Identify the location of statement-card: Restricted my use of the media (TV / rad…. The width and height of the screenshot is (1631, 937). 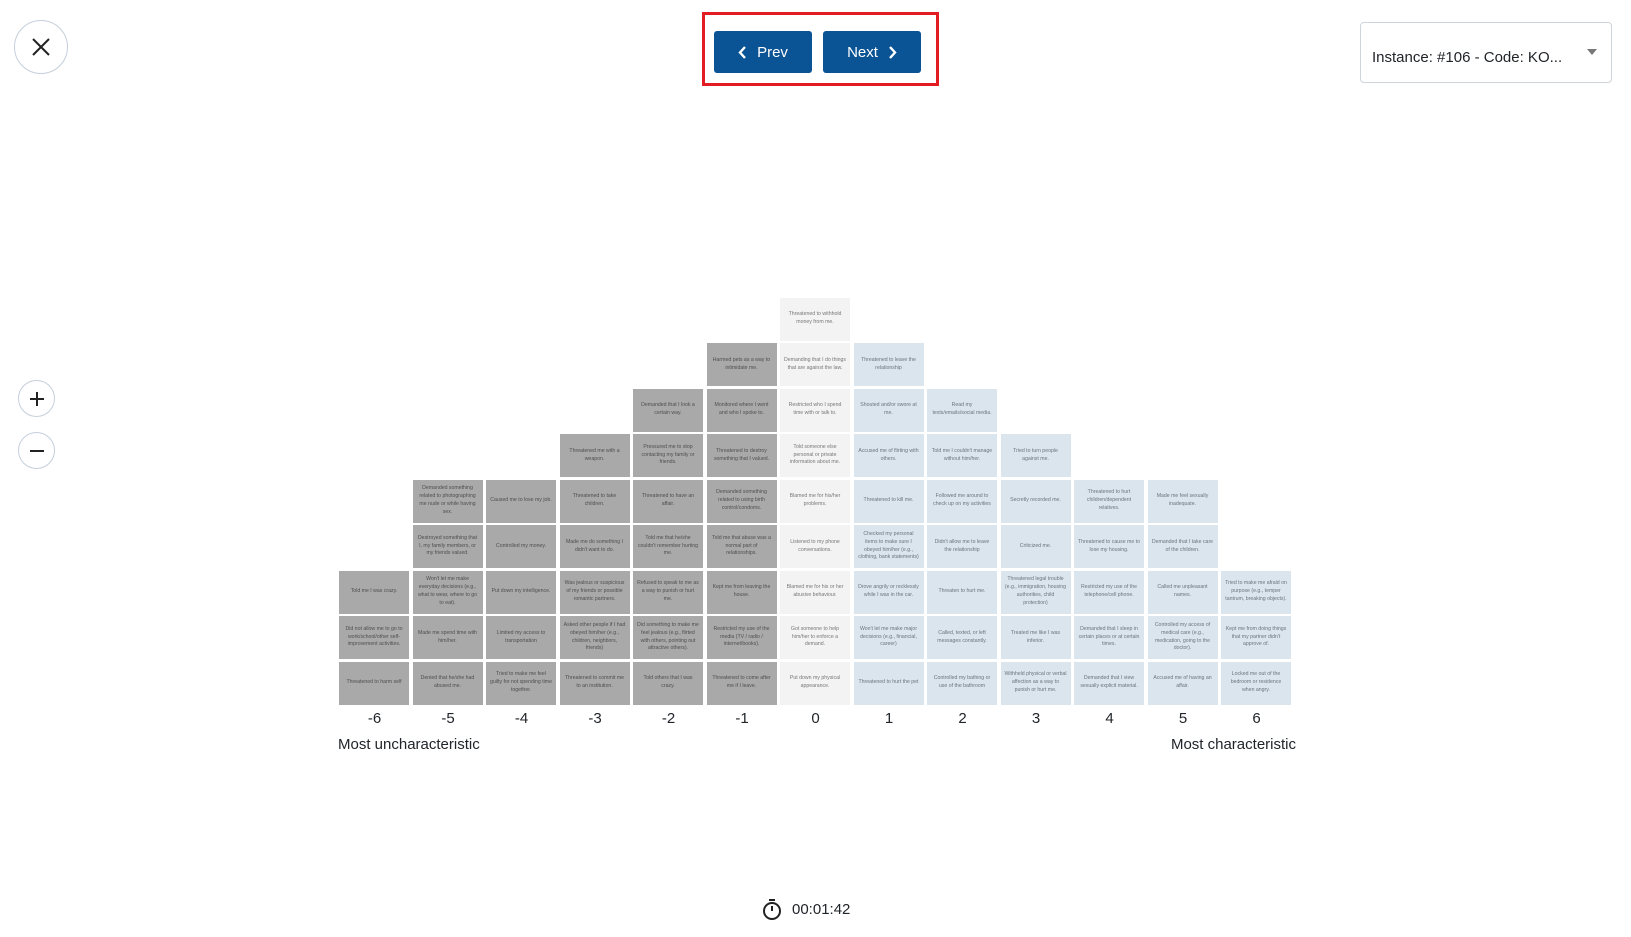
(741, 637).